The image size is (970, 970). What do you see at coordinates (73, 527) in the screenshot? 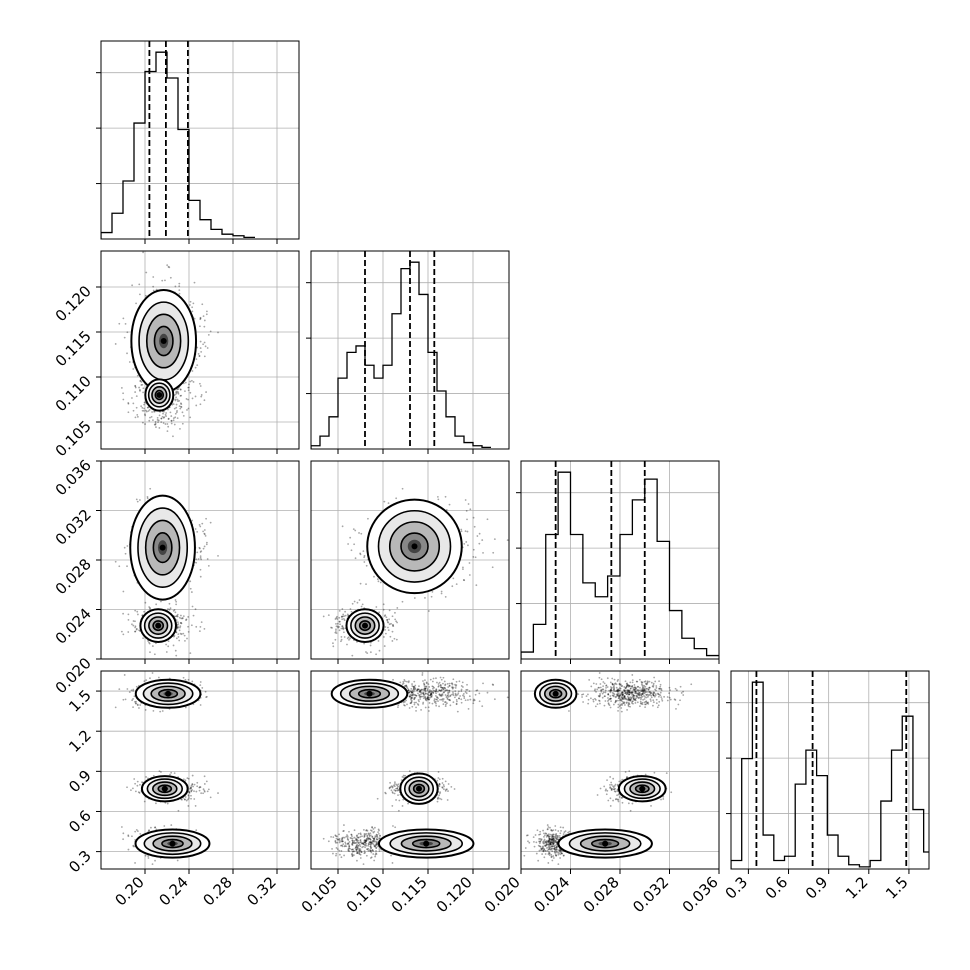
I see `y-tick-label: 0.032` at bounding box center [73, 527].